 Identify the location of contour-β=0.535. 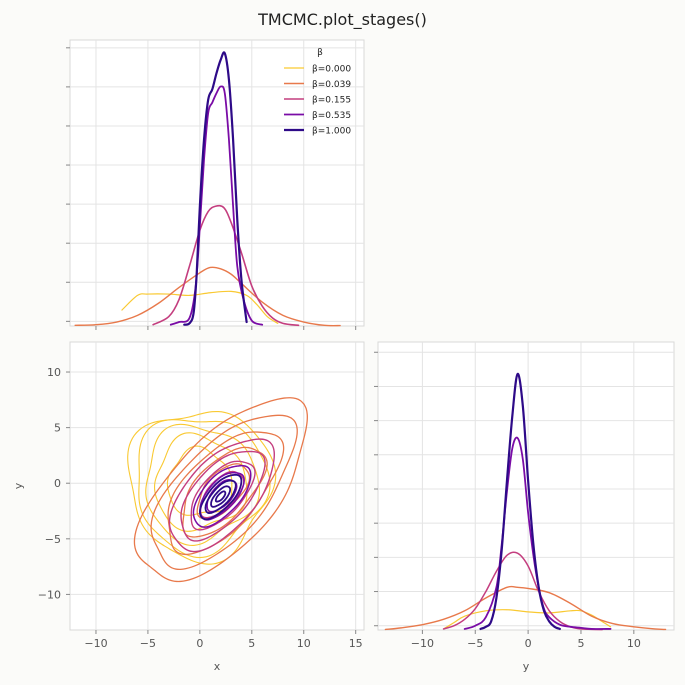
(222, 495).